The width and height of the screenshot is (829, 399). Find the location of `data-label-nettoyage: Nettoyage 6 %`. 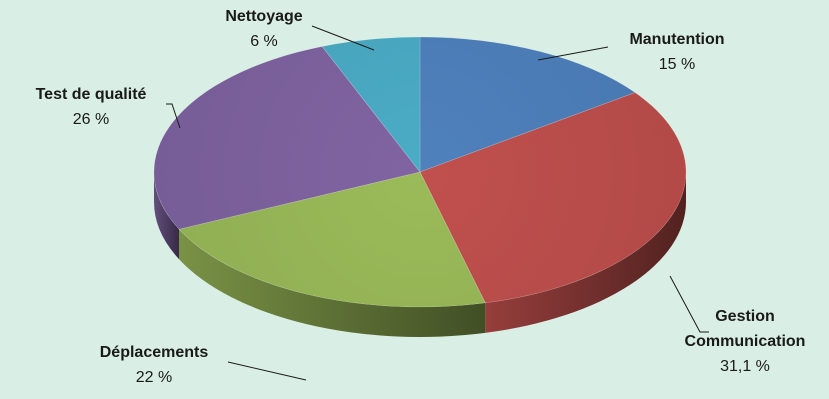

data-label-nettoyage: Nettoyage 6 % is located at coordinates (263, 29).